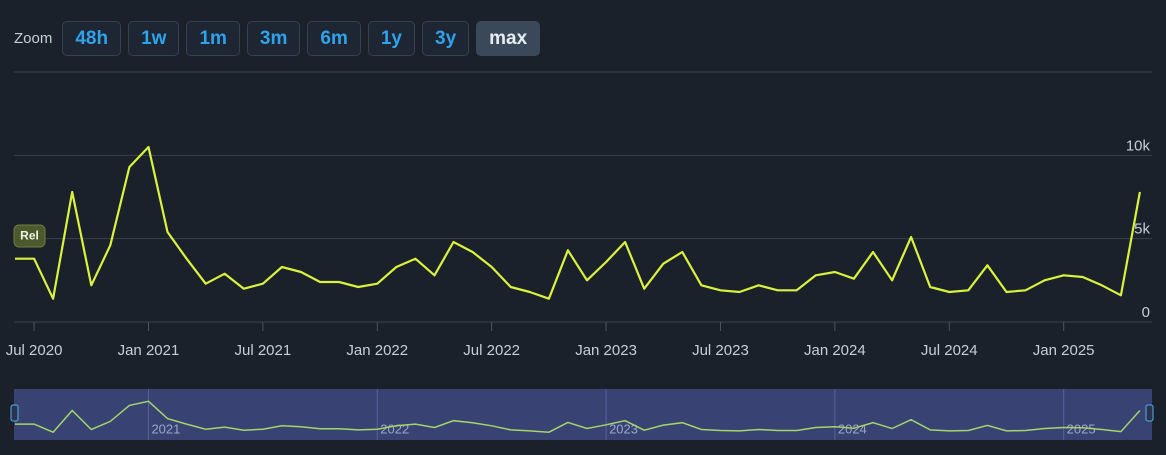  What do you see at coordinates (1081, 428) in the screenshot?
I see `navigator-label: 2025` at bounding box center [1081, 428].